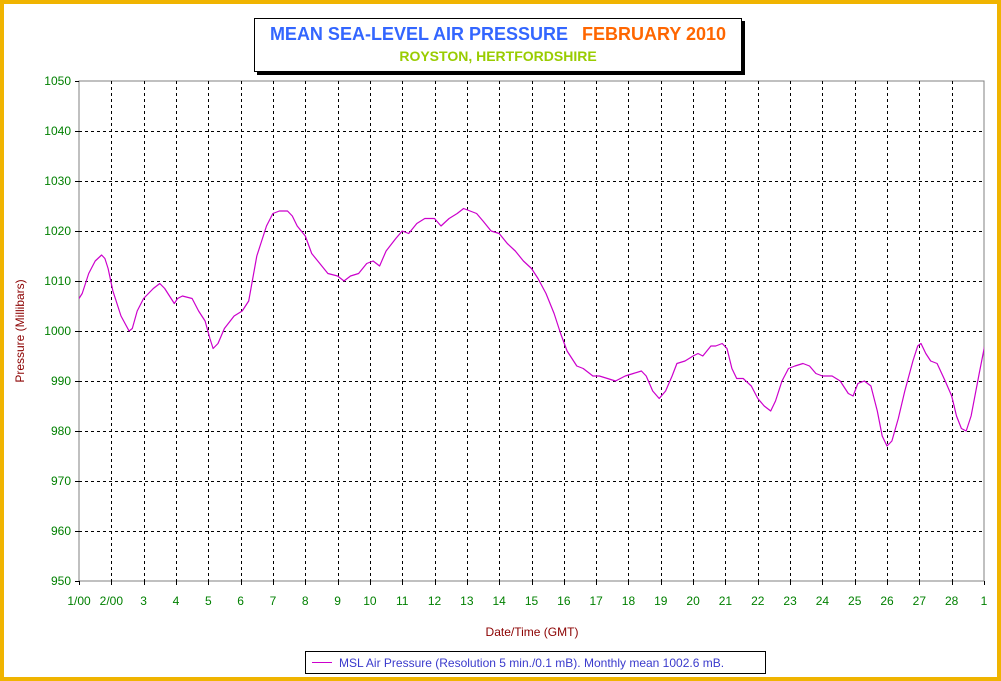  I want to click on x-tick-label: 18, so click(629, 601).